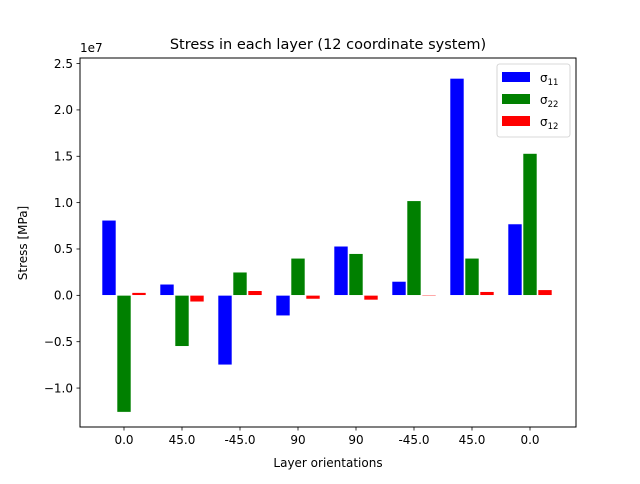 Image resolution: width=640 pixels, height=484 pixels. What do you see at coordinates (63, 296) in the screenshot?
I see `y-tick-label: 0.0` at bounding box center [63, 296].